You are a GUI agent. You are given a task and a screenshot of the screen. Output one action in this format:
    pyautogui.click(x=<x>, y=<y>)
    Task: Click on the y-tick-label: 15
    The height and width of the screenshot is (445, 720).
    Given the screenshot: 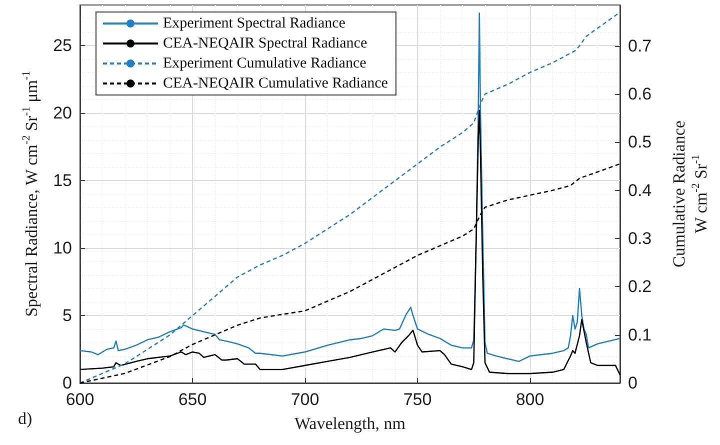 What is the action you would take?
    pyautogui.click(x=62, y=180)
    